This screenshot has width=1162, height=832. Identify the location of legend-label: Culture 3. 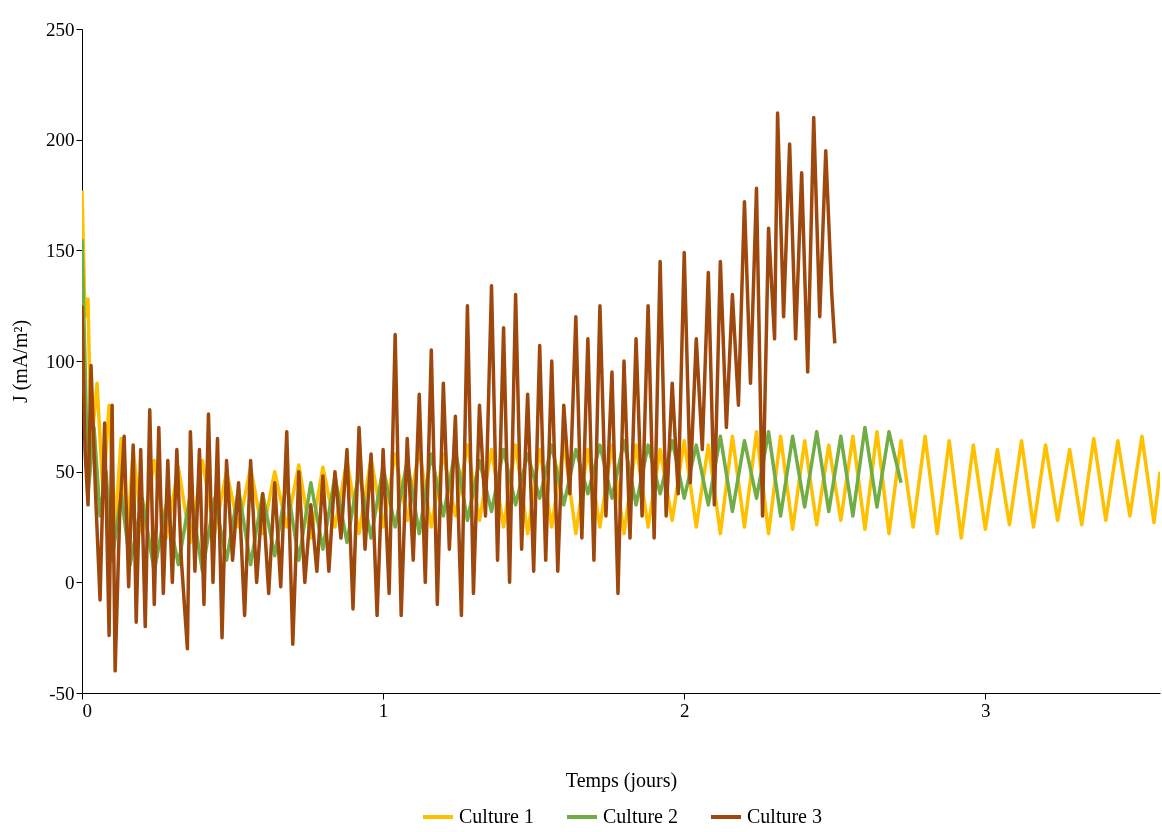
(784, 816).